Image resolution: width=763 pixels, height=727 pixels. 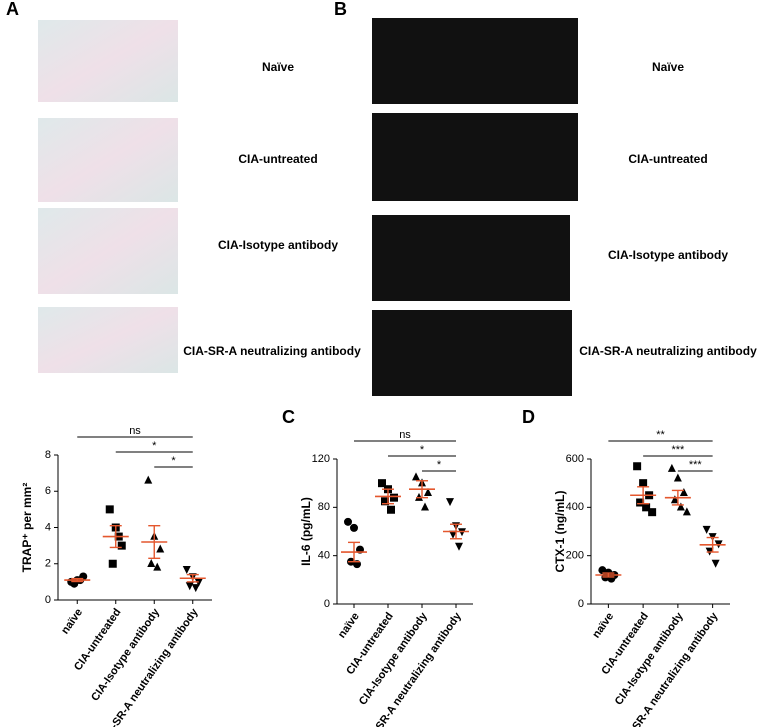 What do you see at coordinates (321, 459) in the screenshot?
I see `y-tick-label: 120` at bounding box center [321, 459].